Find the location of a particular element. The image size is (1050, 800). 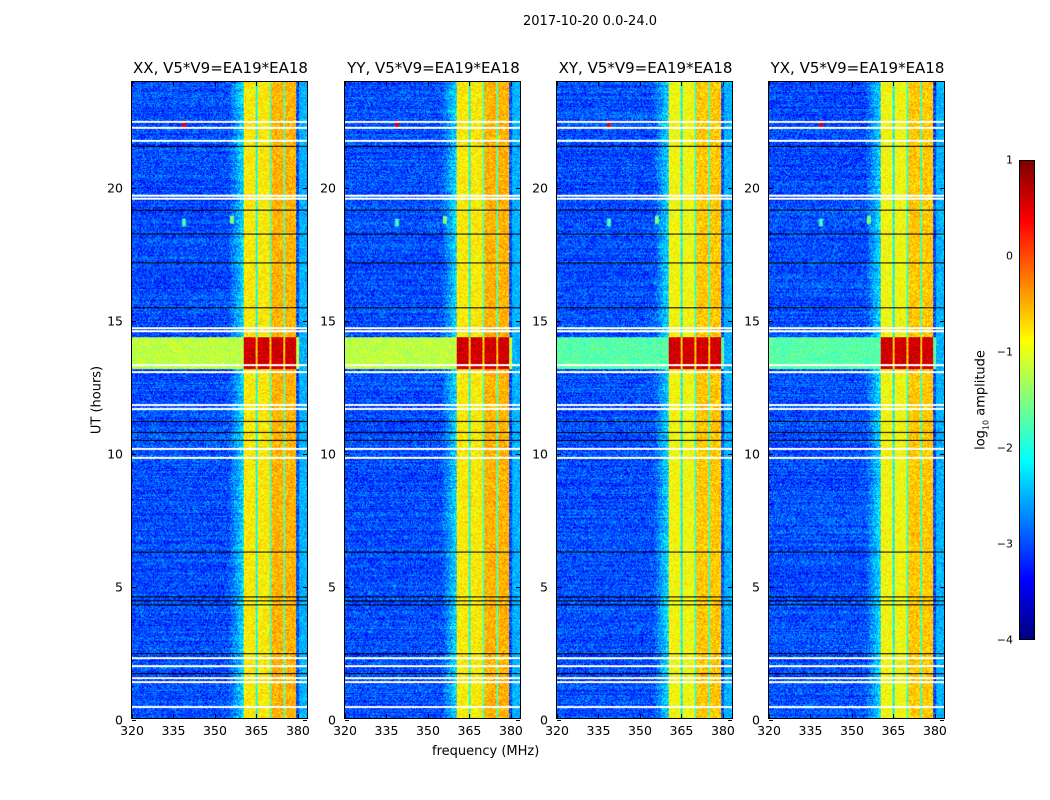

heatmap-xx is located at coordinates (219, 400).